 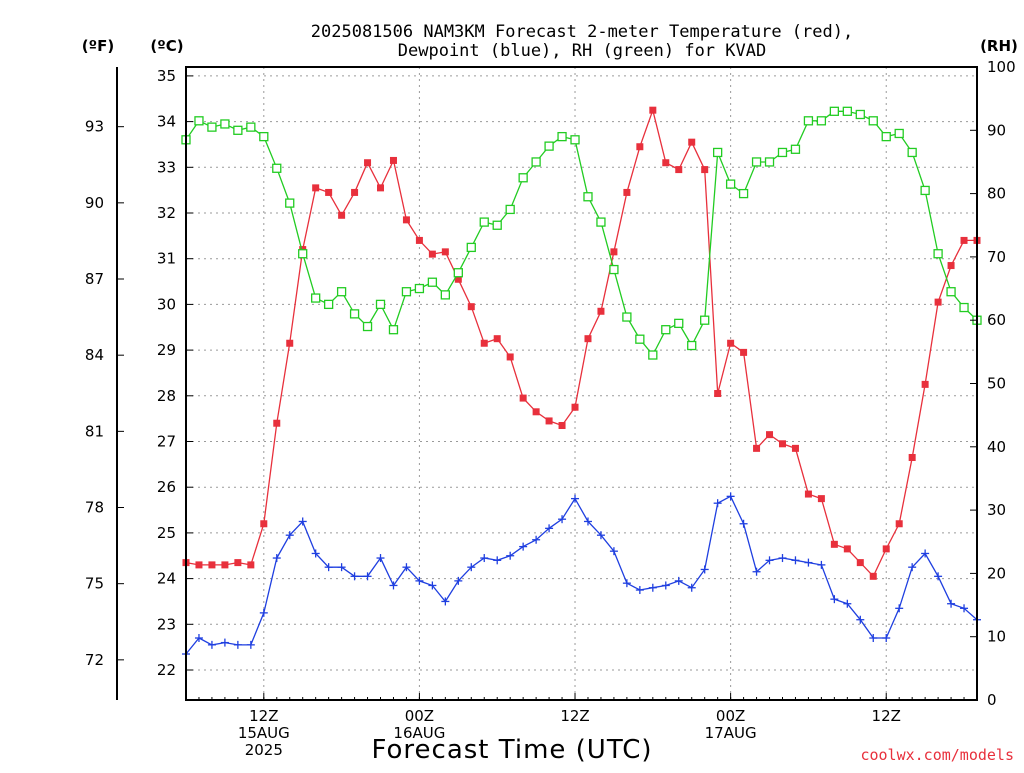 What do you see at coordinates (996, 194) in the screenshot?
I see `rh-tick-label: 80` at bounding box center [996, 194].